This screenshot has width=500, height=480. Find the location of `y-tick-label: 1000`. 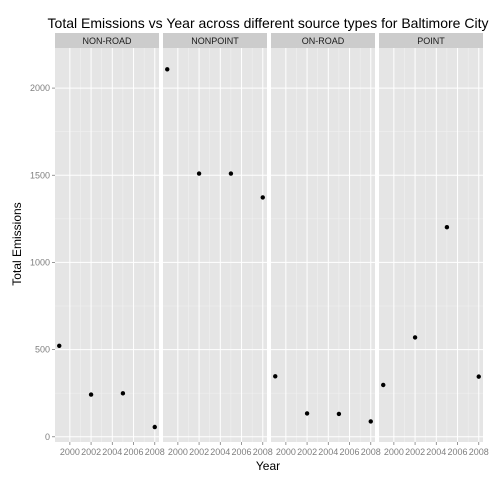

y-tick-label: 1000 is located at coordinates (40, 262).